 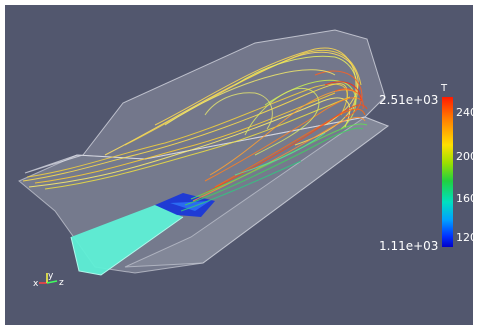 I want to click on colorbar-min-label: 1.11e+03, so click(x=409, y=246).